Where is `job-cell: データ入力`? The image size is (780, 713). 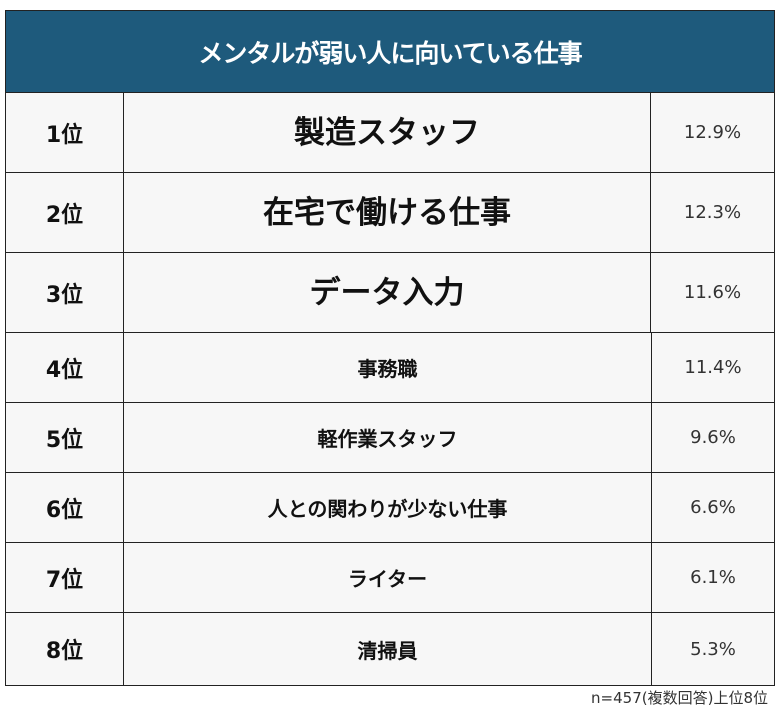 job-cell: データ入力 is located at coordinates (387, 292).